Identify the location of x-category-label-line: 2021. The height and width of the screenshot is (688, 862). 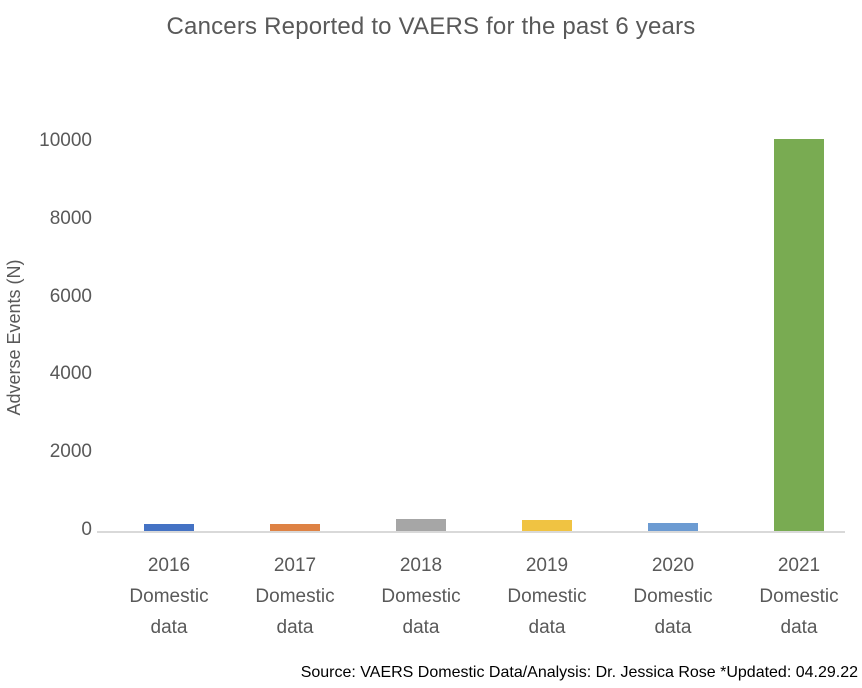
(799, 565).